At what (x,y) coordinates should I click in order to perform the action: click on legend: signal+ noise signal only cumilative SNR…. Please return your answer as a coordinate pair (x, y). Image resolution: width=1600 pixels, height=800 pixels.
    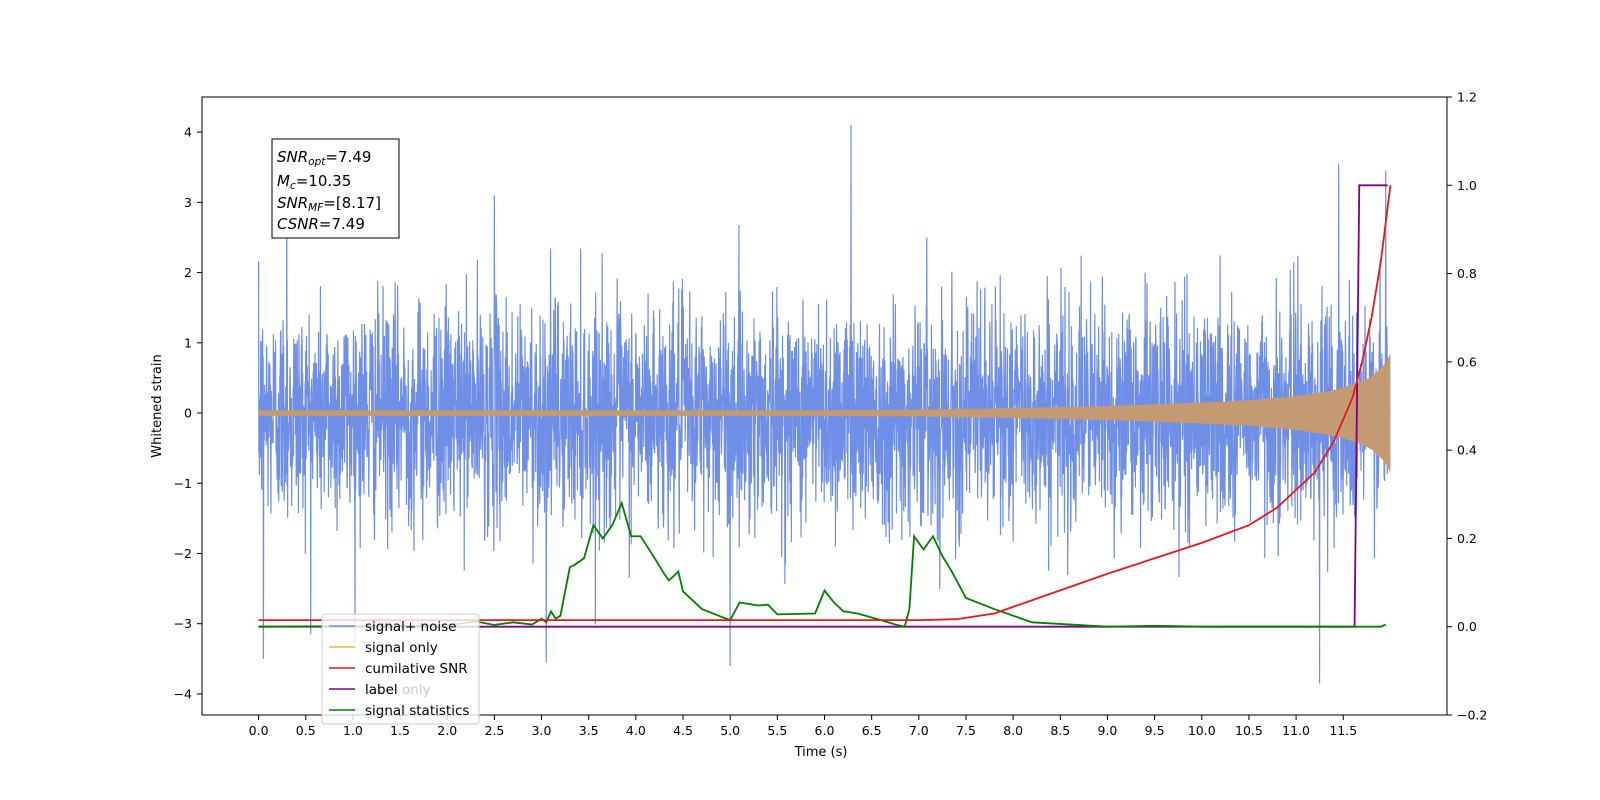
    Looking at the image, I should click on (400, 669).